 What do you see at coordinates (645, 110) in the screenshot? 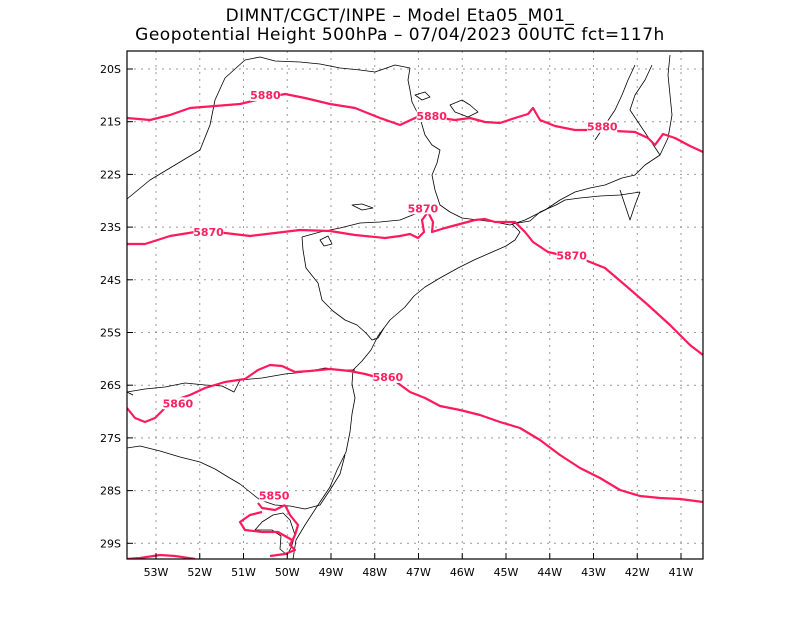
I see `state-border-es-mg` at bounding box center [645, 110].